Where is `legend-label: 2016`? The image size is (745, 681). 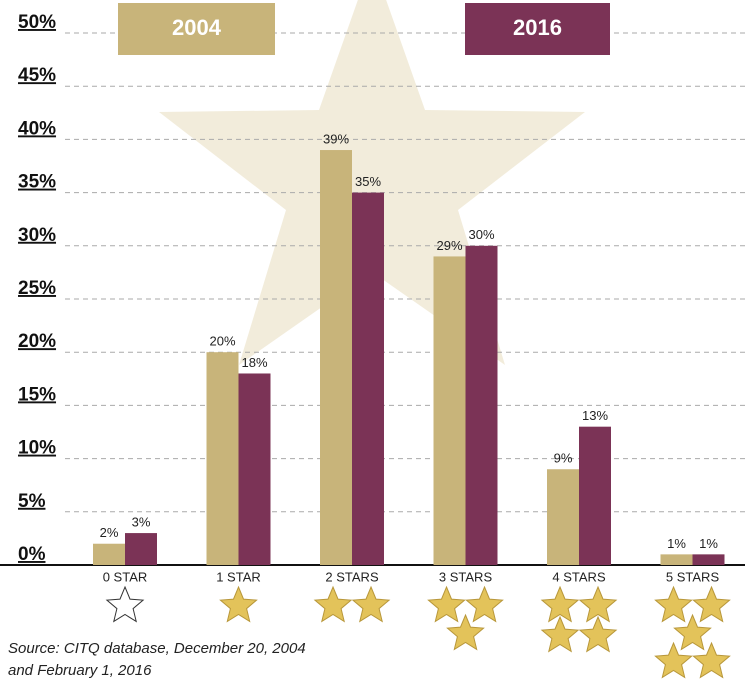 legend-label: 2016 is located at coordinates (537, 27).